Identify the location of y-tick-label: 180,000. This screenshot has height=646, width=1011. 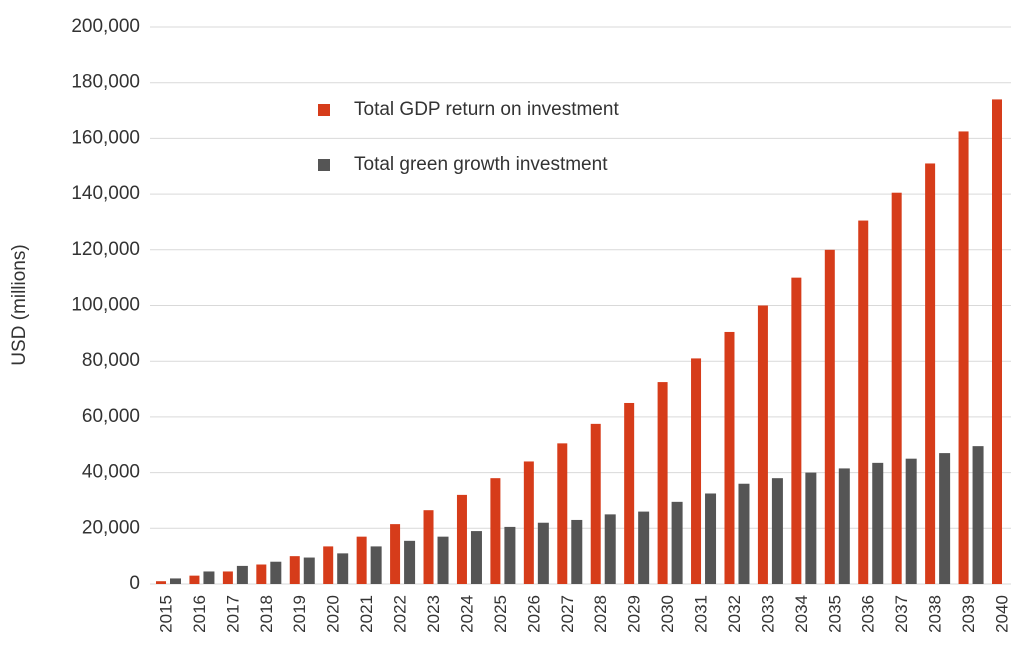
(105, 82).